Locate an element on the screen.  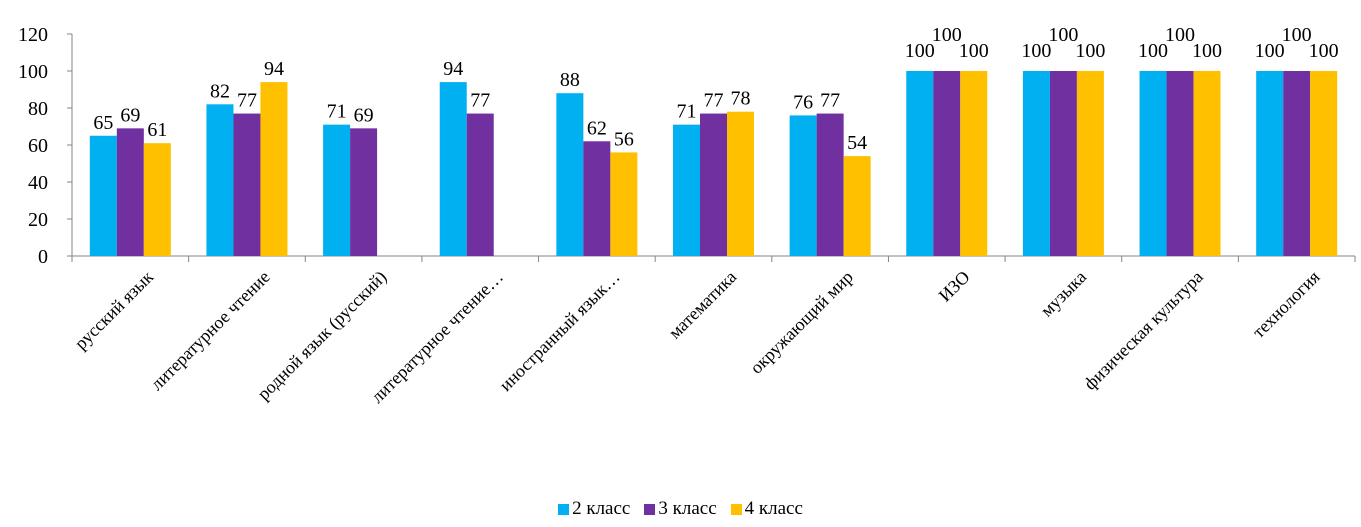
data-label: 76 is located at coordinates (803, 102).